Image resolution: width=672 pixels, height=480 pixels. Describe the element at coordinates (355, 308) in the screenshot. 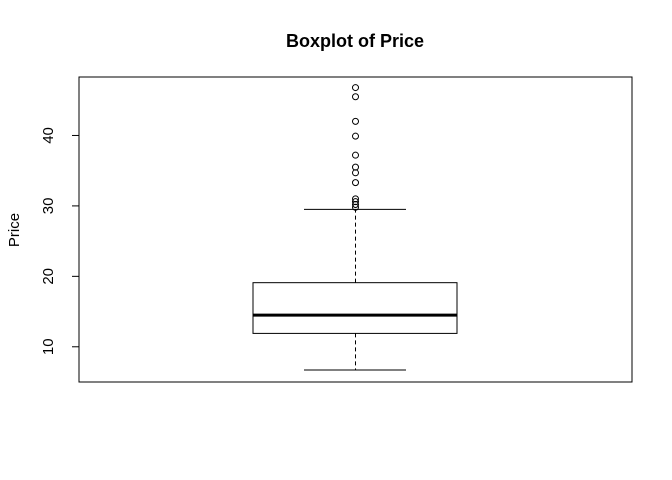

I see `box-iqr` at that location.